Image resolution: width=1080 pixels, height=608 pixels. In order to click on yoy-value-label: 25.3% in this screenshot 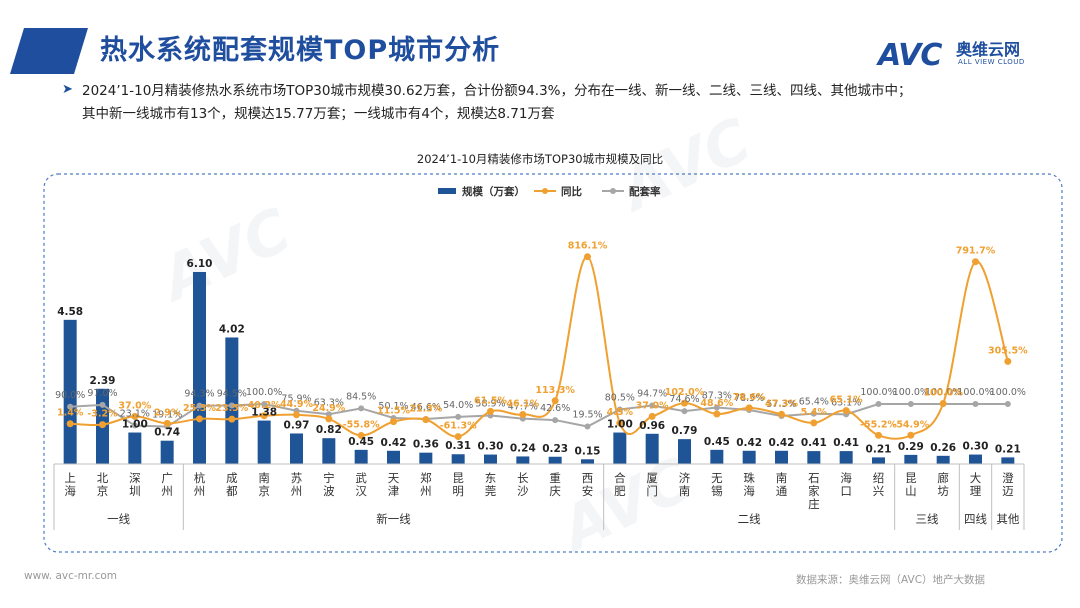, I will do `click(199, 408)`.